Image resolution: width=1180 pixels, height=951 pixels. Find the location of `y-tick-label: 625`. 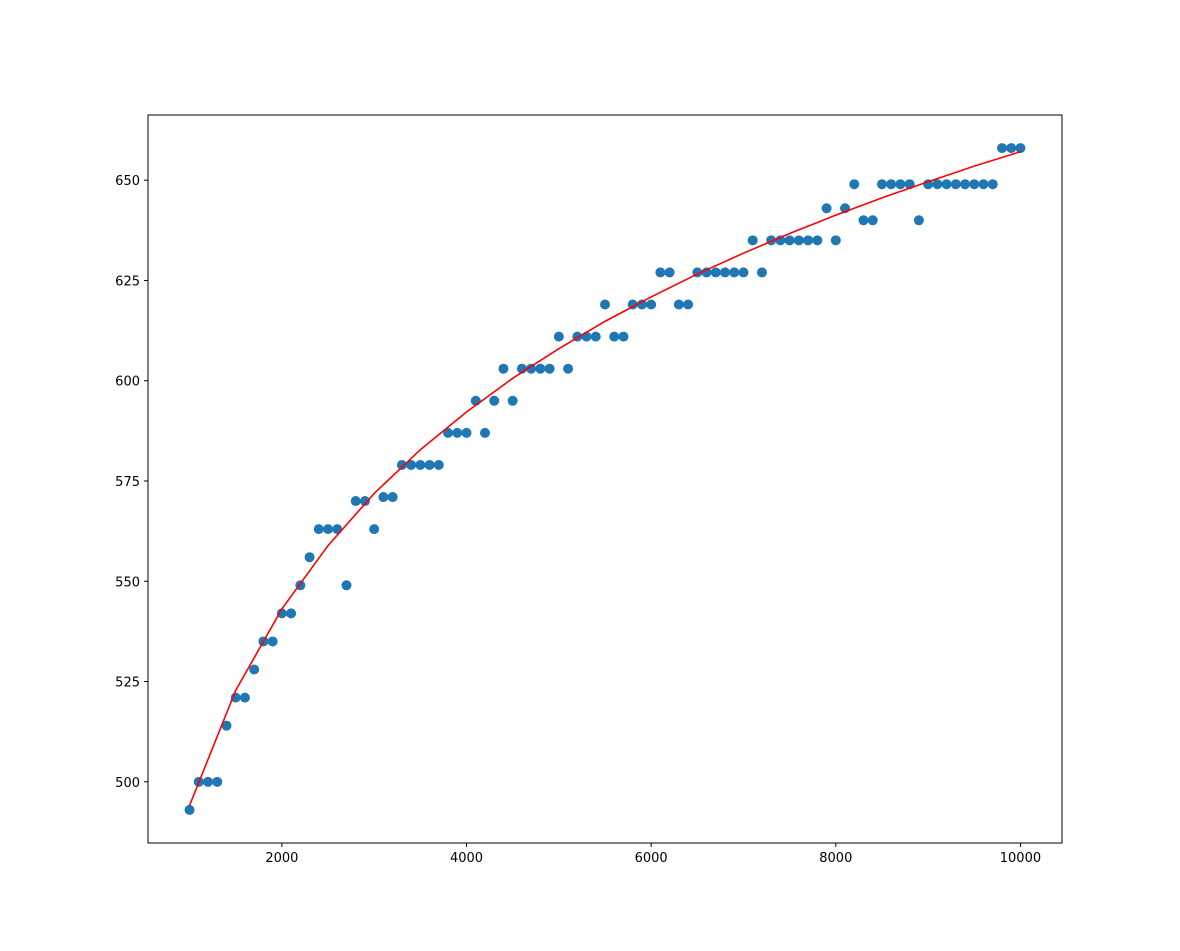

y-tick-label: 625 is located at coordinates (127, 281).